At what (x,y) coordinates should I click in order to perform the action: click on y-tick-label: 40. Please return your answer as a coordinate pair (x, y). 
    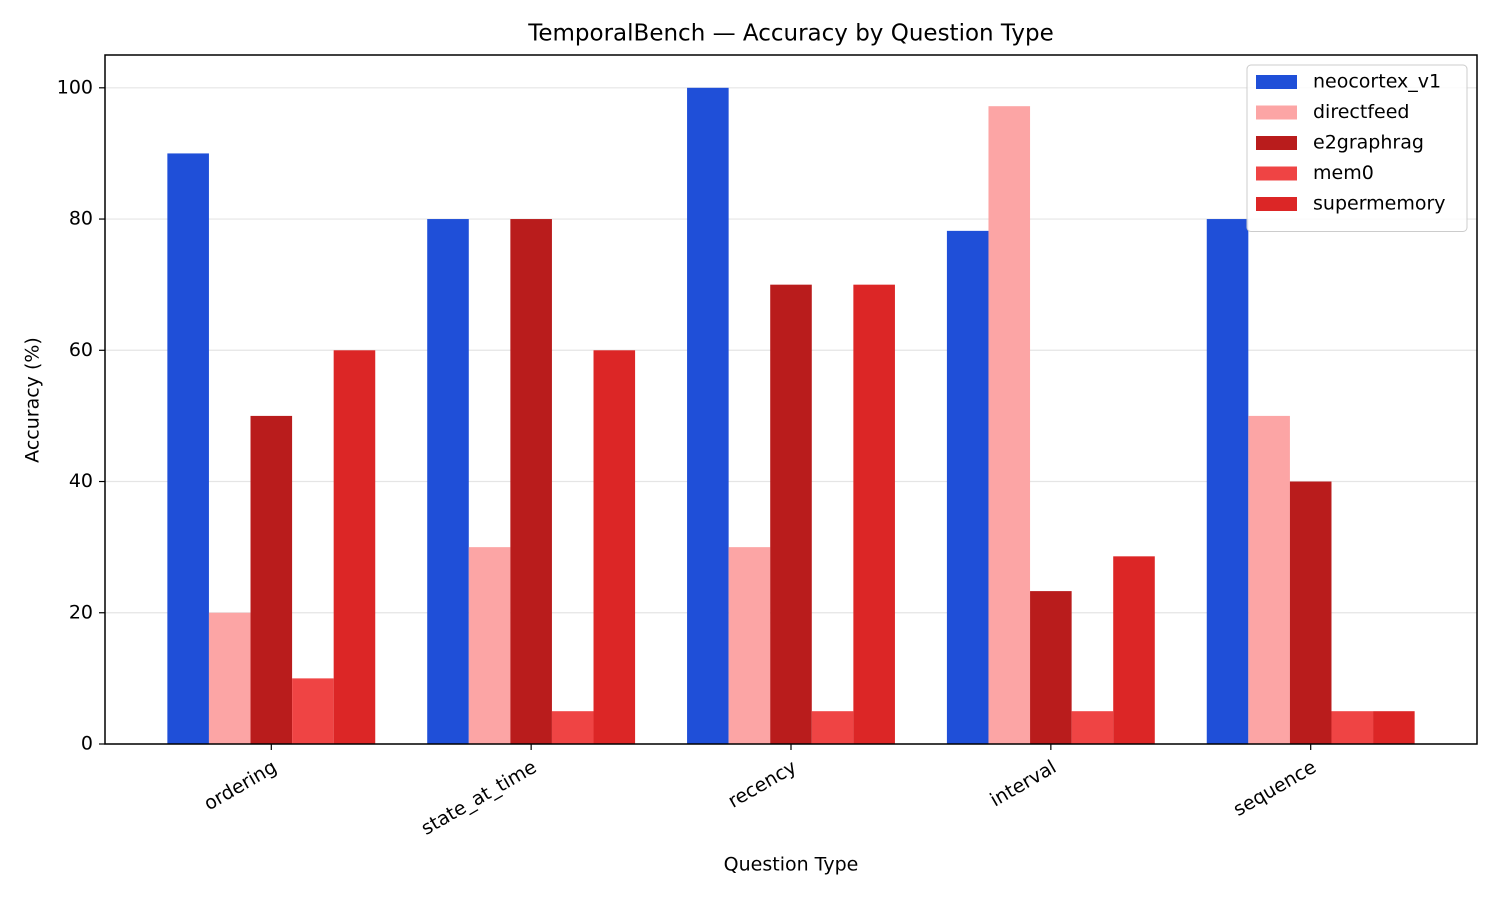
    Looking at the image, I should click on (81, 481).